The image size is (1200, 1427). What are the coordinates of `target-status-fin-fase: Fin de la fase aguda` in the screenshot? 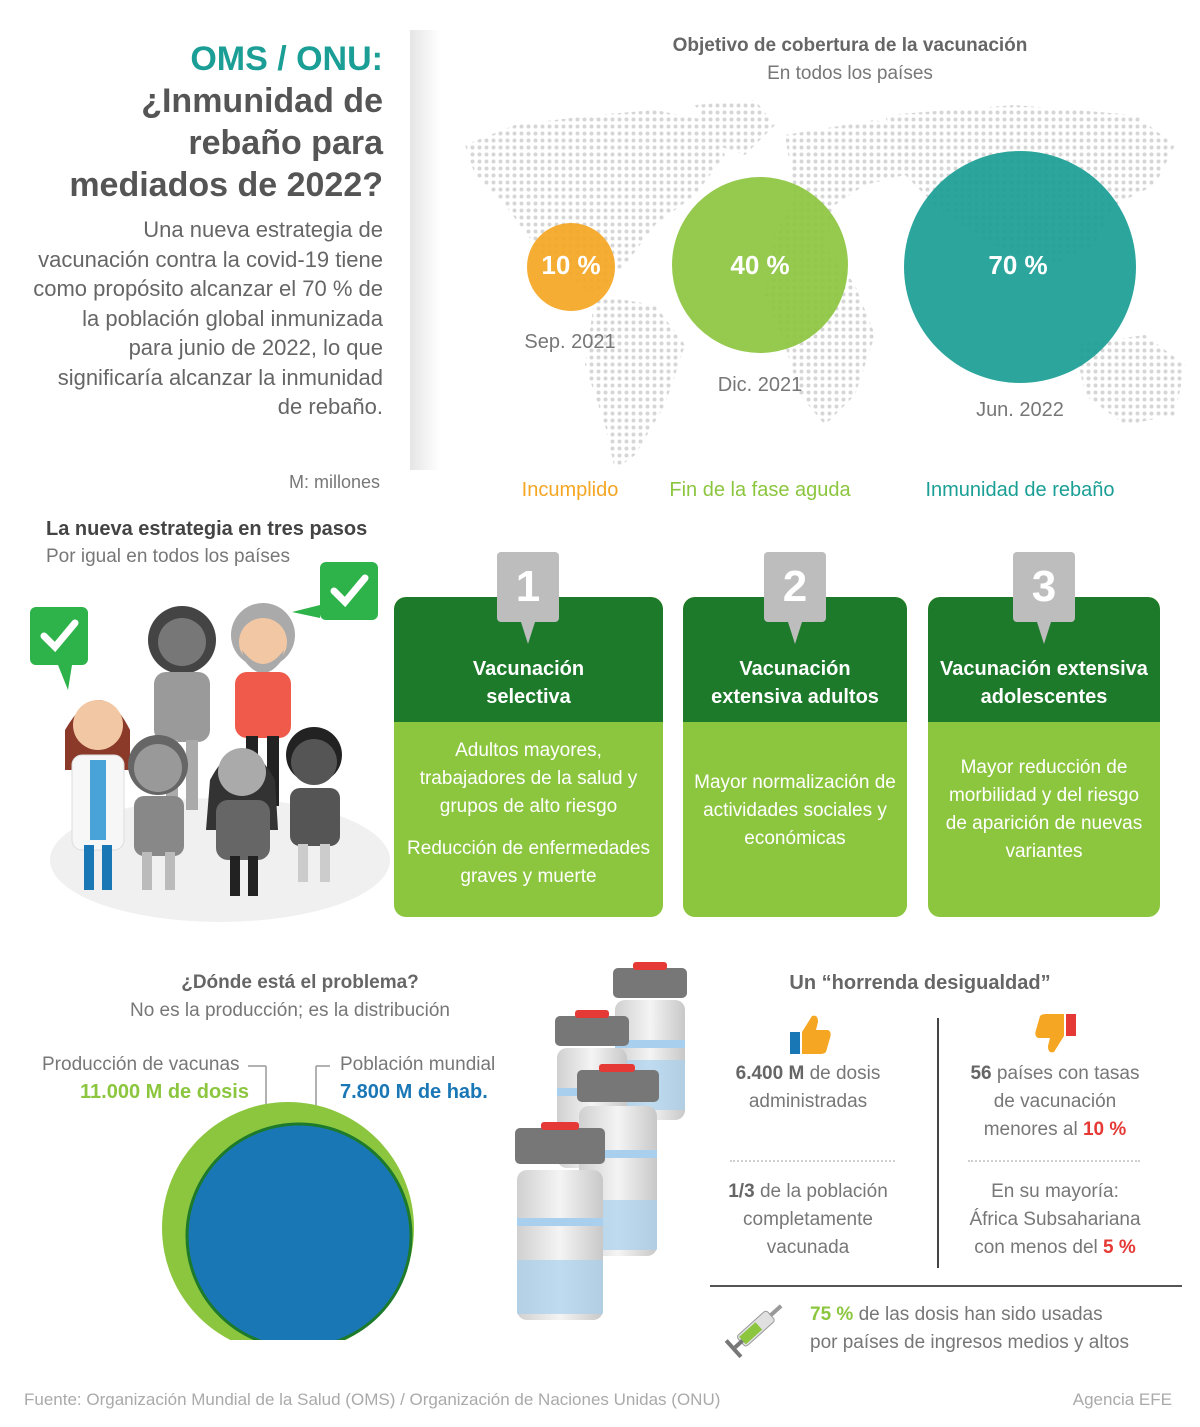 It's located at (760, 490).